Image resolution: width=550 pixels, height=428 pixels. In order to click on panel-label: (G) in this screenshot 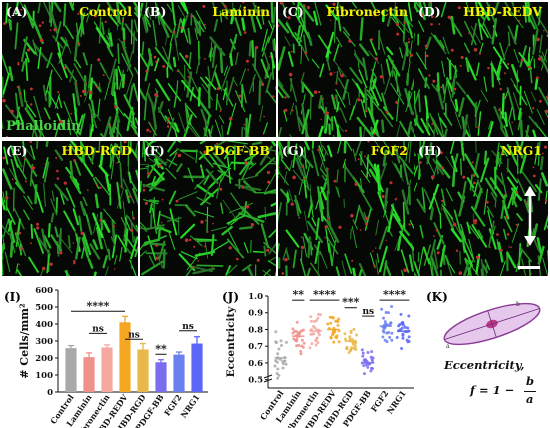, I will do `click(293, 150)`.